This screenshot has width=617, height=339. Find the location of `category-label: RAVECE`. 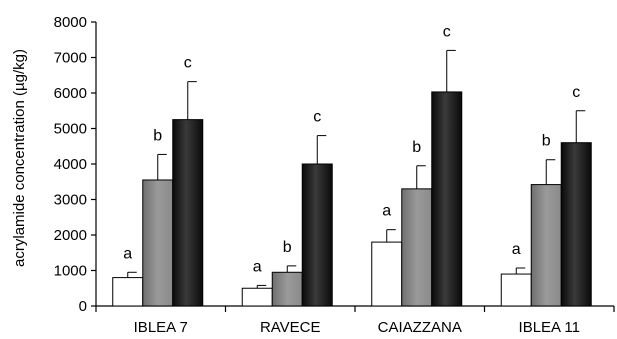

category-label: RAVECE is located at coordinates (290, 327).